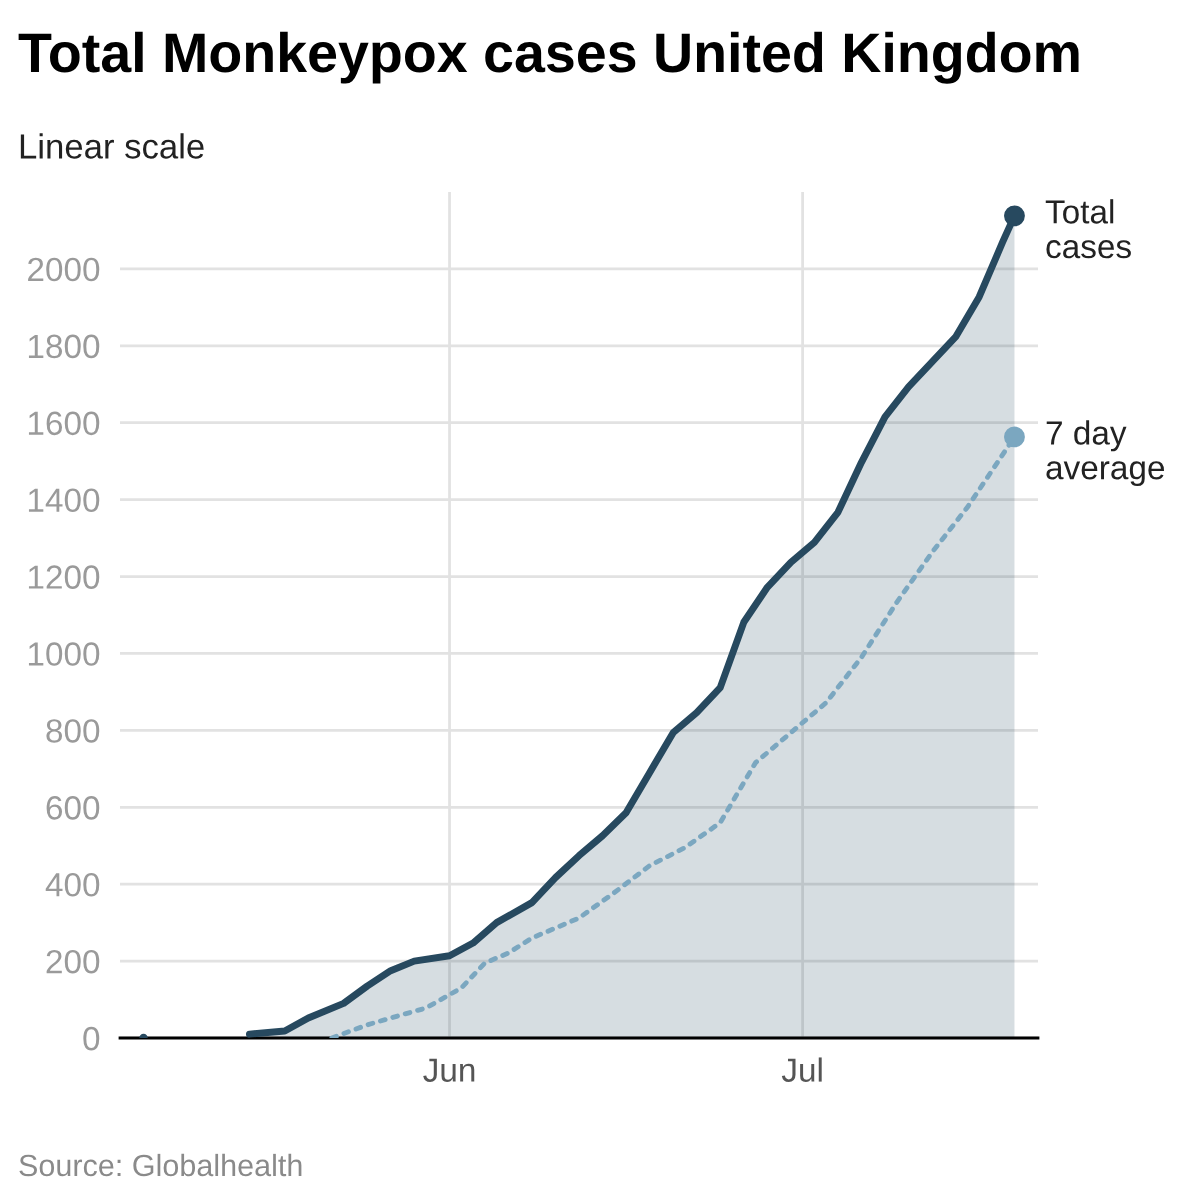  I want to click on chart-title: Total Monkeypox cases United Kingdom, so click(548, 57).